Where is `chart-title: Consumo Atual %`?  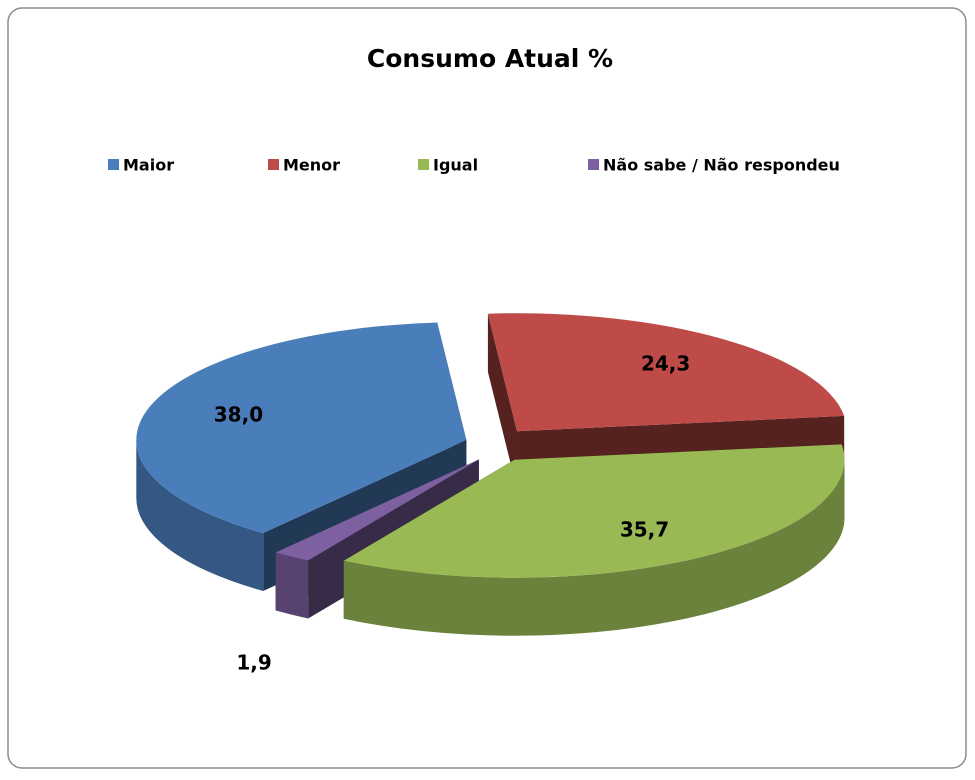 chart-title: Consumo Atual % is located at coordinates (490, 58).